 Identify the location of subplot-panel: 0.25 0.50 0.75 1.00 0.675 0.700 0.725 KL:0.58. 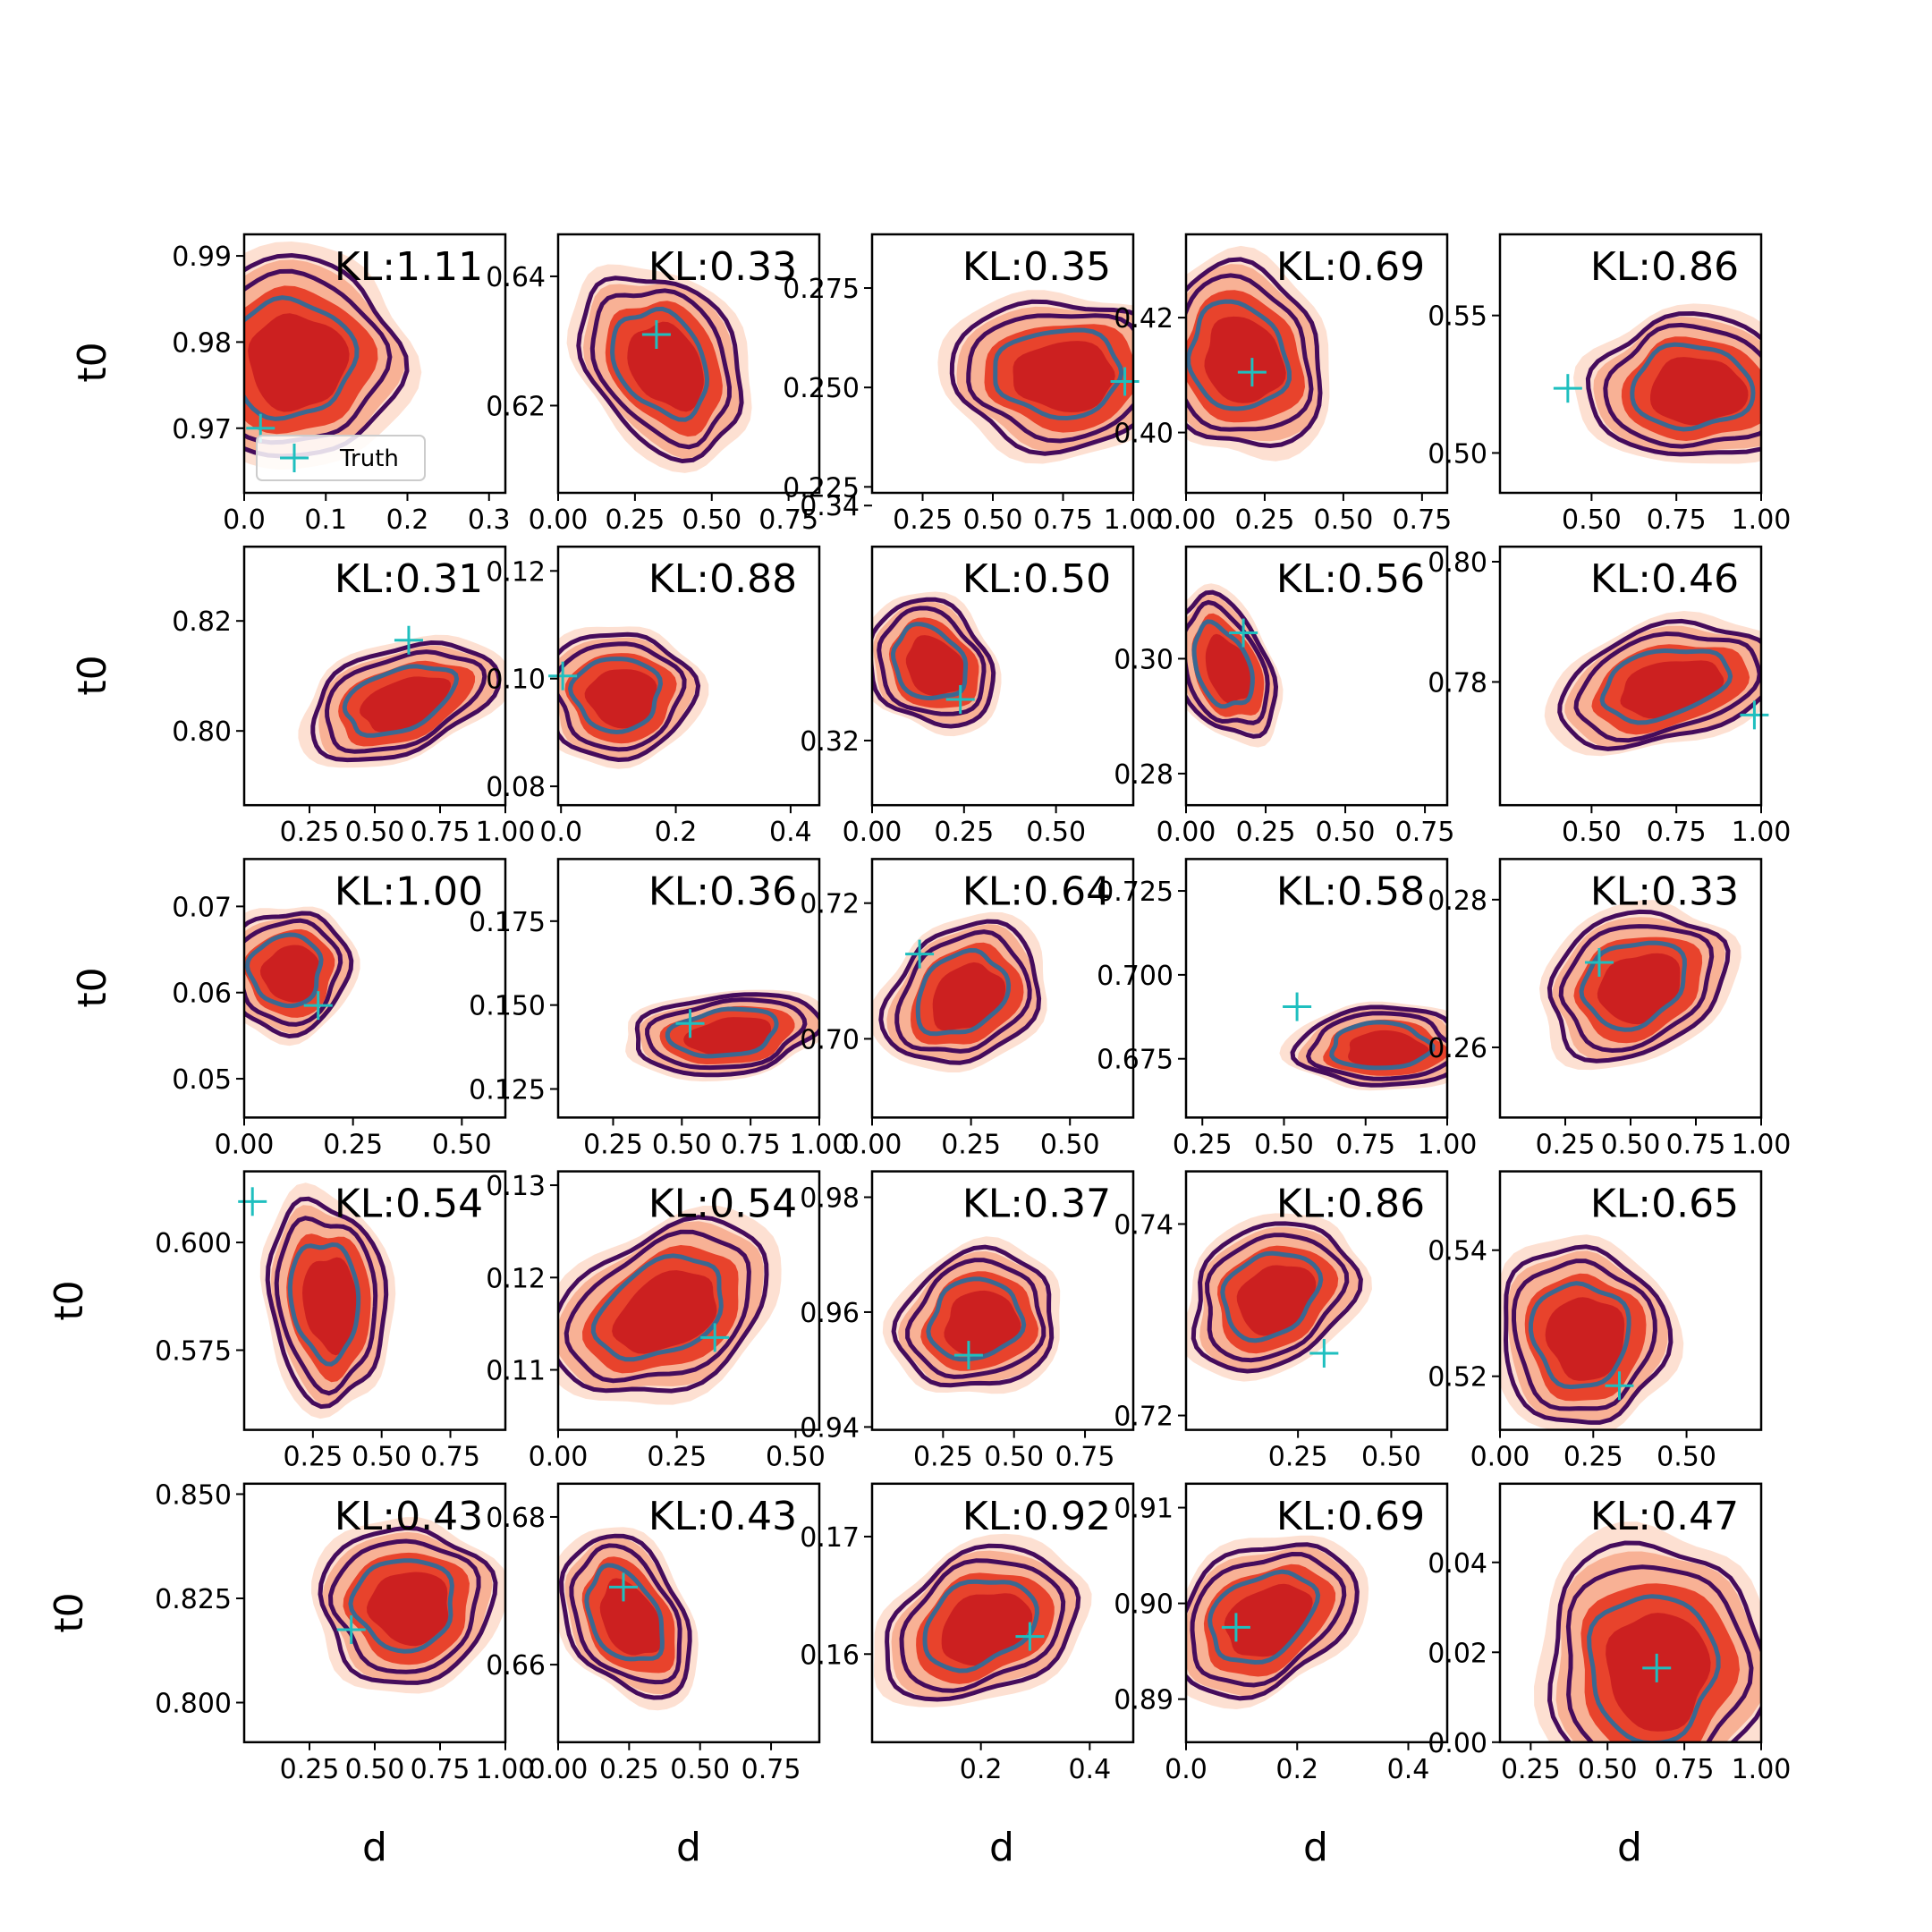
(1287, 1009).